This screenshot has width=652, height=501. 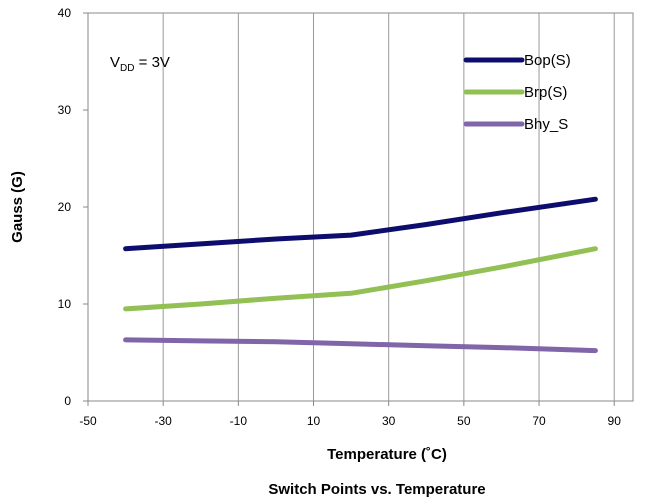 I want to click on legend-label: Brp(S), so click(x=545, y=92).